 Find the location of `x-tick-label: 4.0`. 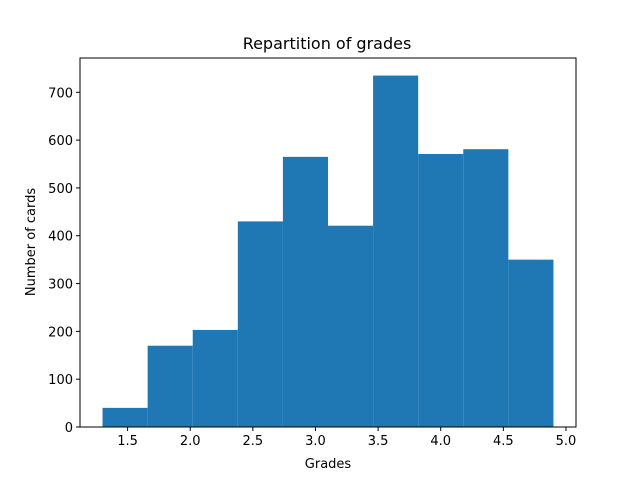

x-tick-label: 4.0 is located at coordinates (440, 441).